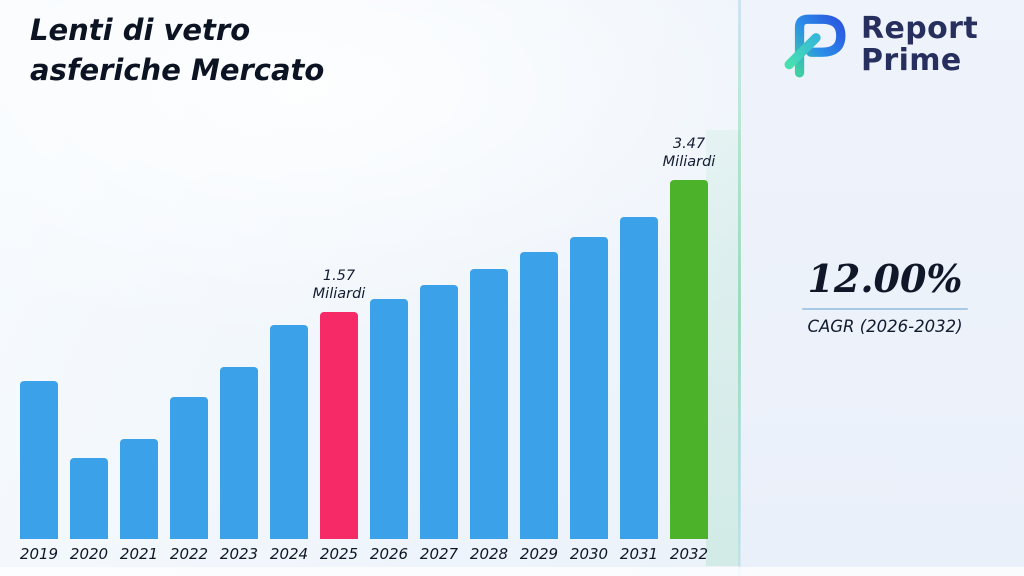  I want to click on bar-group-2019: 2019, so click(39, 472).